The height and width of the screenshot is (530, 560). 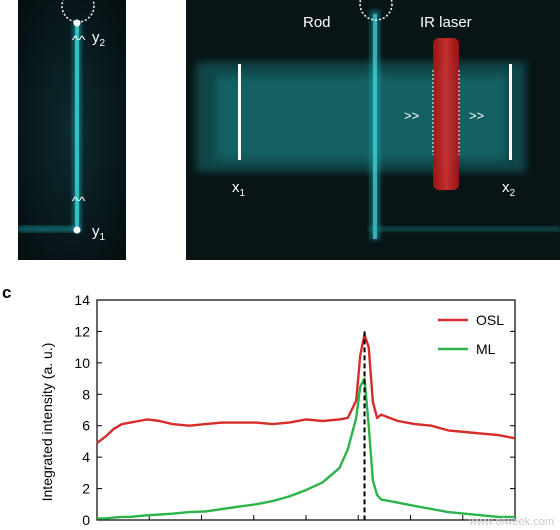 I want to click on micrograph-left-image, so click(x=72, y=130).